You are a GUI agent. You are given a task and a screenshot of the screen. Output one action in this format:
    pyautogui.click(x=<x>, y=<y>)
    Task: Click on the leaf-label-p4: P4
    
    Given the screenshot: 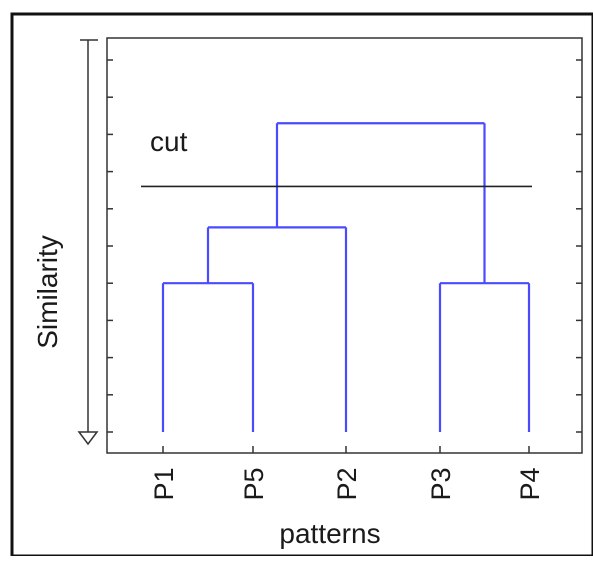 What is the action you would take?
    pyautogui.click(x=530, y=483)
    